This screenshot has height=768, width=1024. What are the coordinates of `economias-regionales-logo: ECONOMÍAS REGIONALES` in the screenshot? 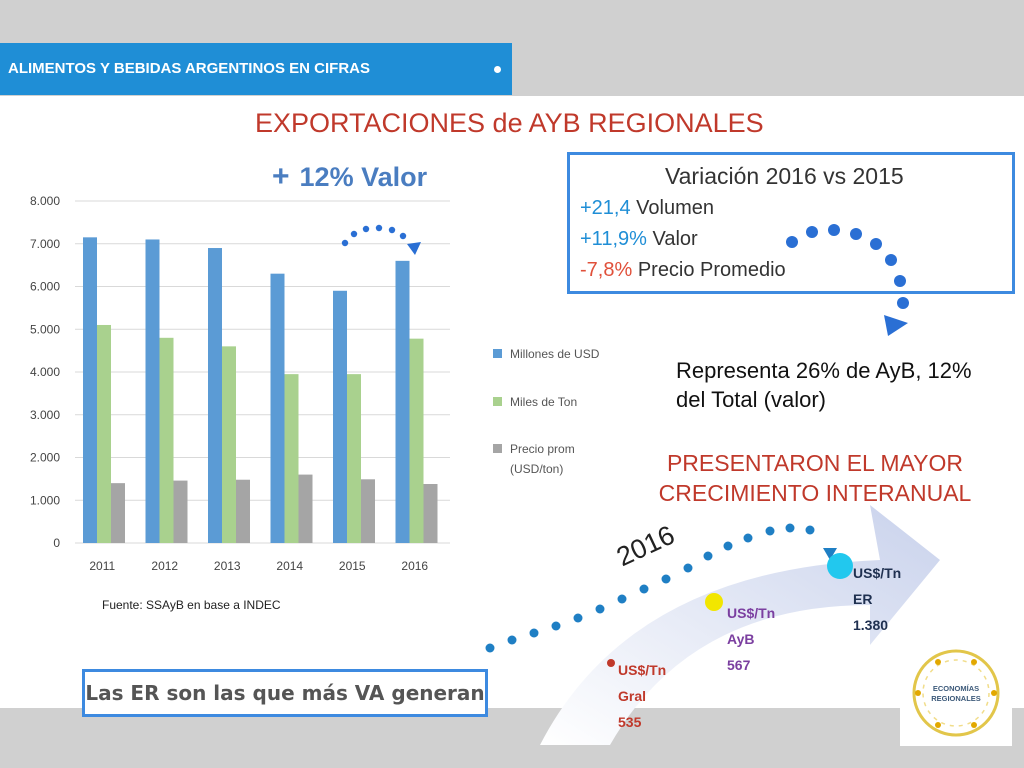 It's located at (956, 693).